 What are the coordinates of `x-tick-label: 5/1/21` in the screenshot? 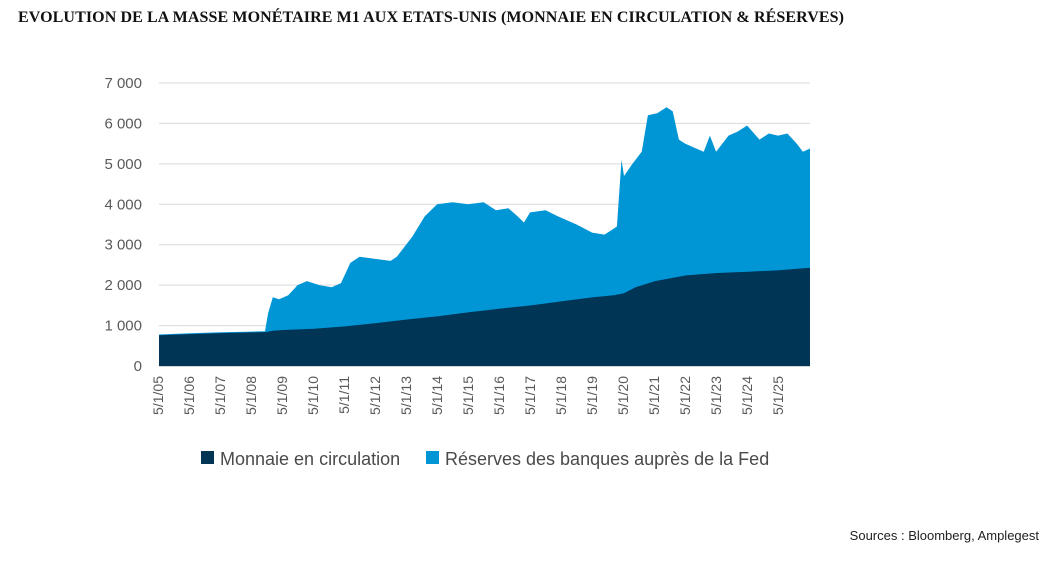 It's located at (654, 395).